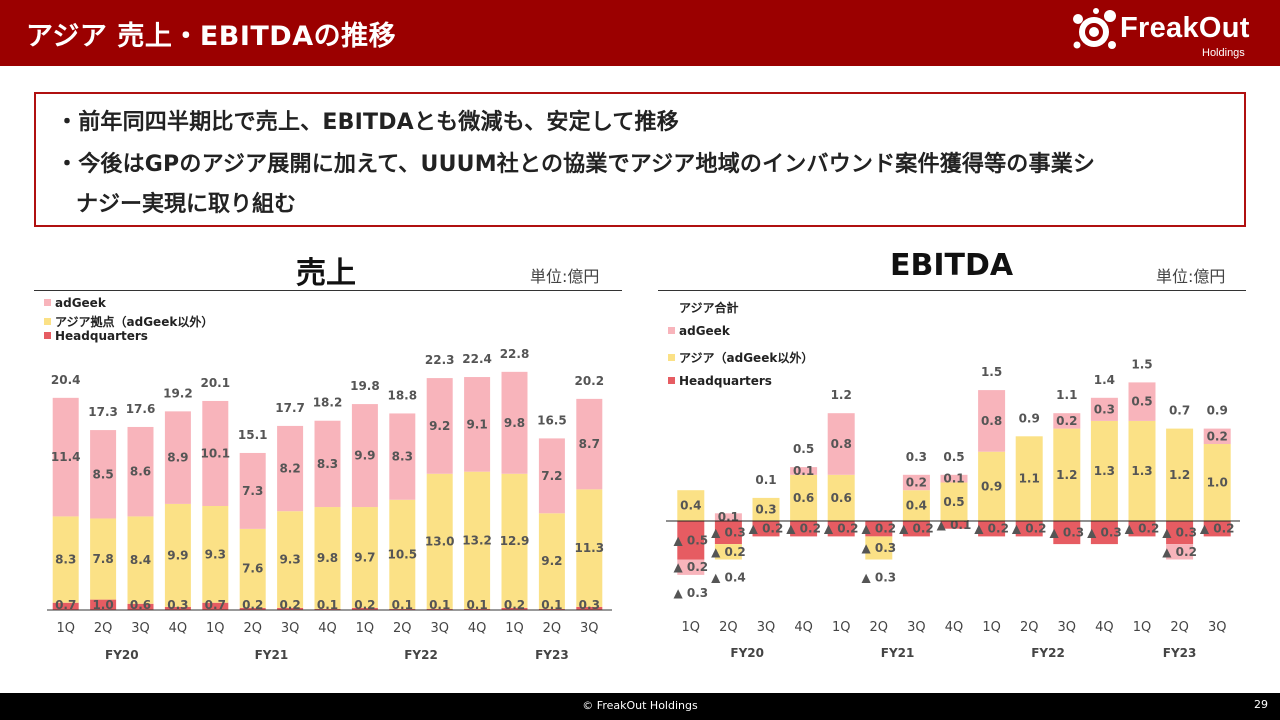 The height and width of the screenshot is (720, 1280). Describe the element at coordinates (66, 457) in the screenshot. I see `sales-label-adgeek: 11.4` at that location.